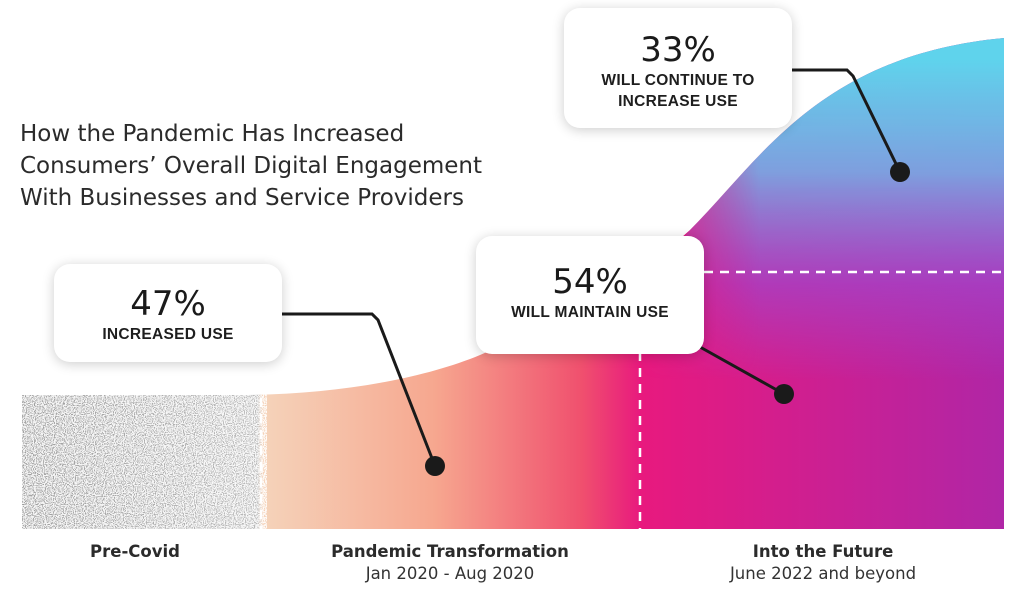  Describe the element at coordinates (242, 198) in the screenshot. I see `title-line-3: With Businesses and Service Providers` at that location.